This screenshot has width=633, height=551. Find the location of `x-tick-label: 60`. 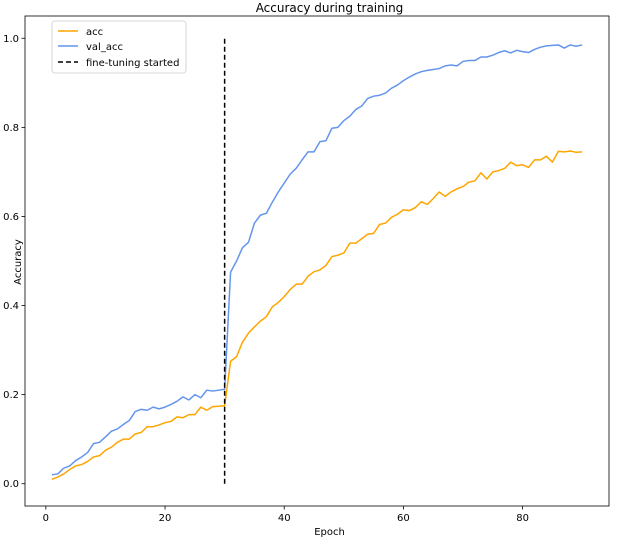

x-tick-label: 60 is located at coordinates (403, 518).